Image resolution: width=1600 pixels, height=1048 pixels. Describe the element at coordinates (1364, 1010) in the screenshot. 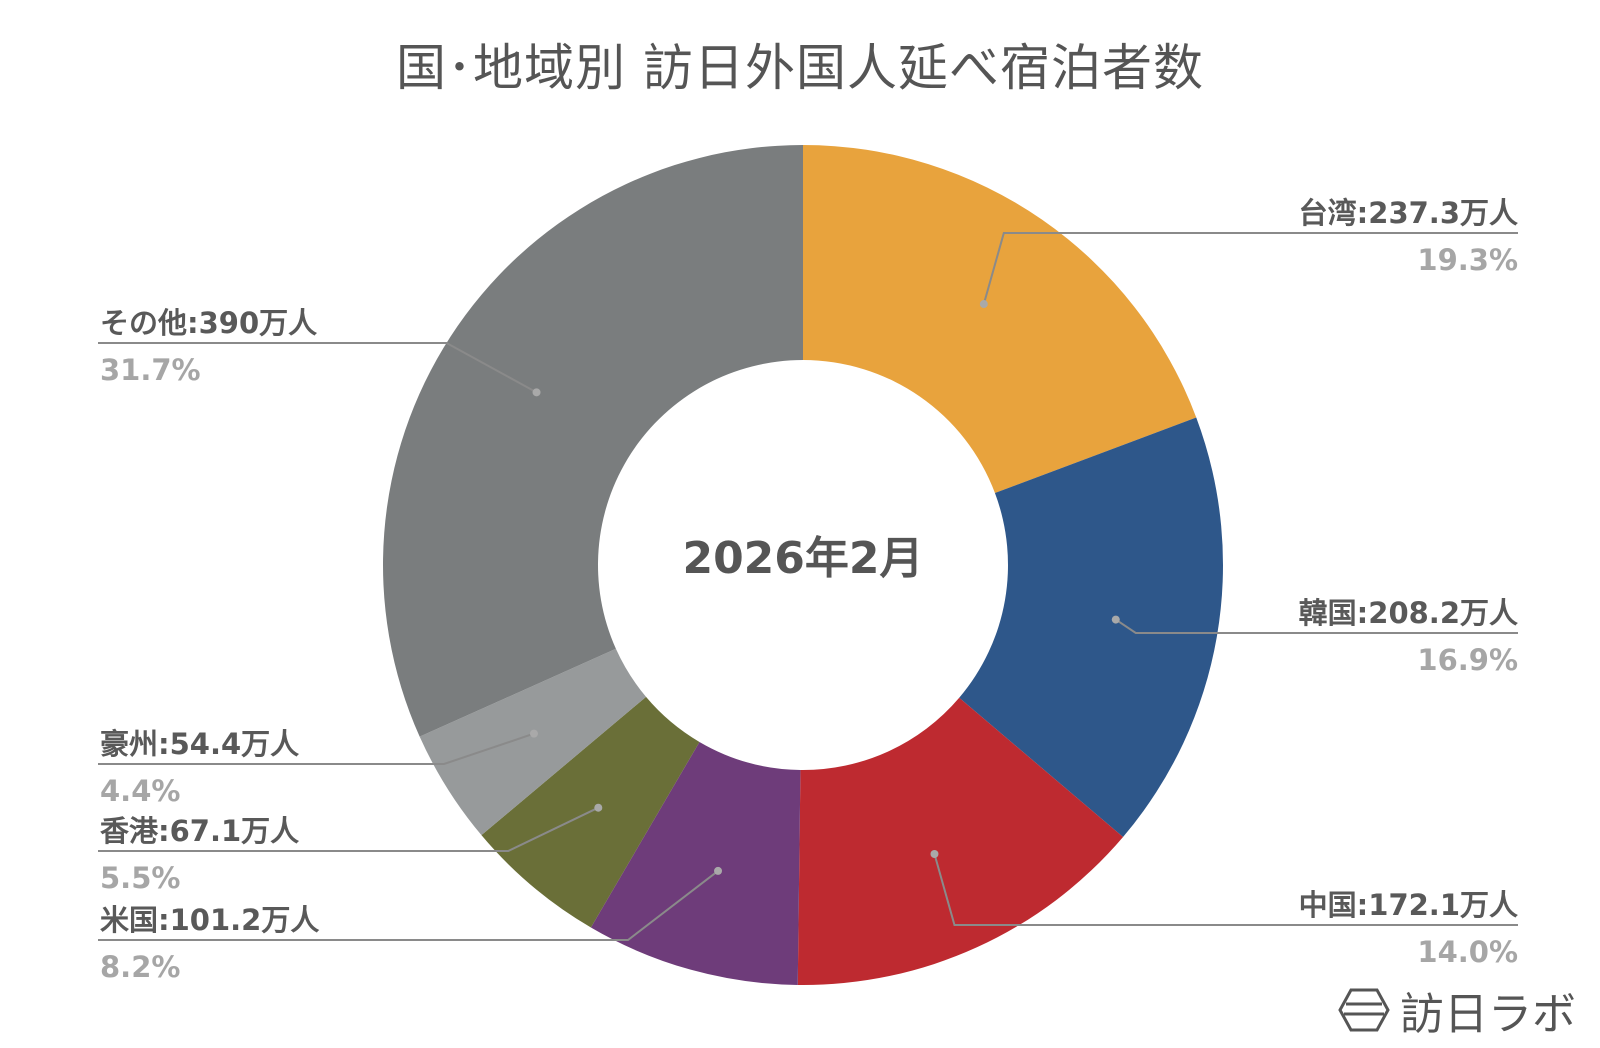

I see `hexagon-logo-icon` at that location.